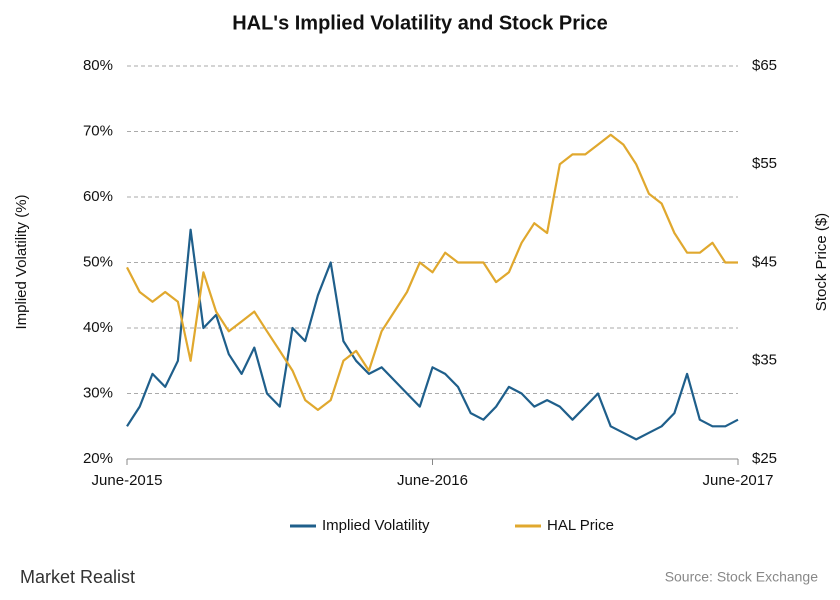 The width and height of the screenshot is (840, 600). I want to click on x-tick-label: June-2017, so click(738, 480).